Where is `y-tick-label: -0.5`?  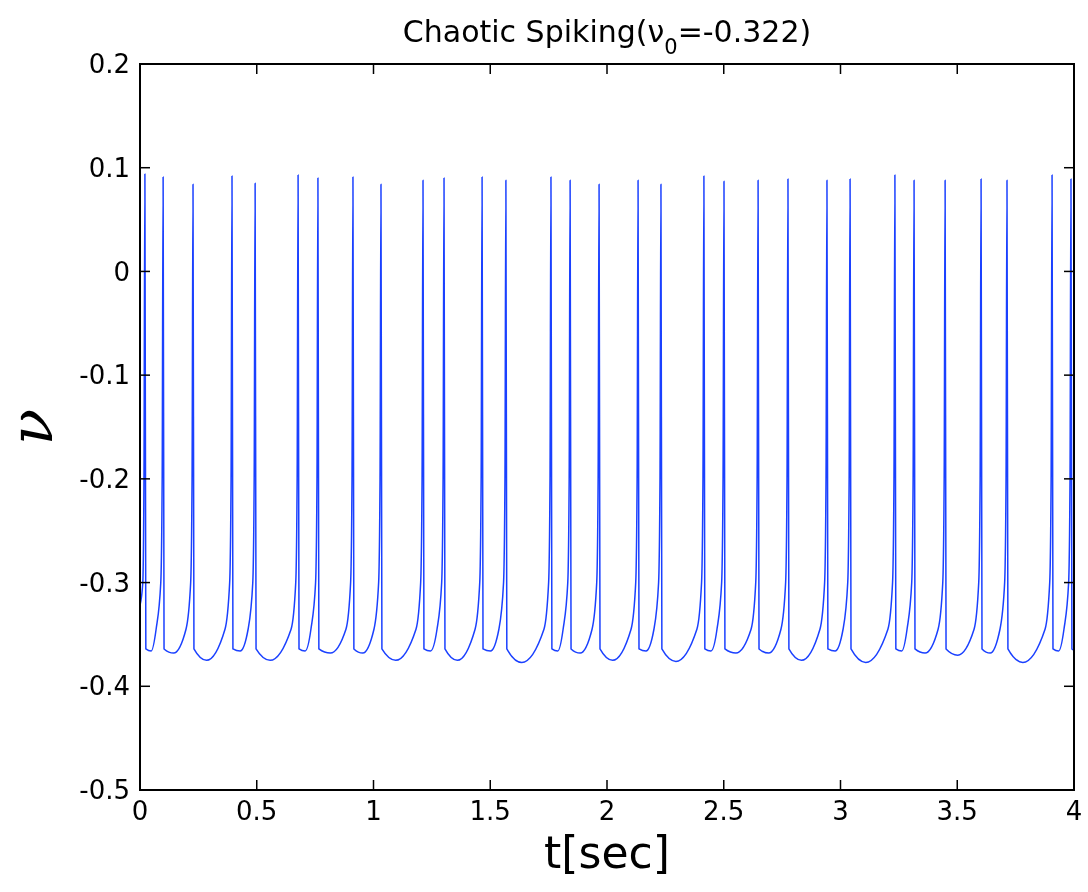
y-tick-label: -0.5 is located at coordinates (104, 790).